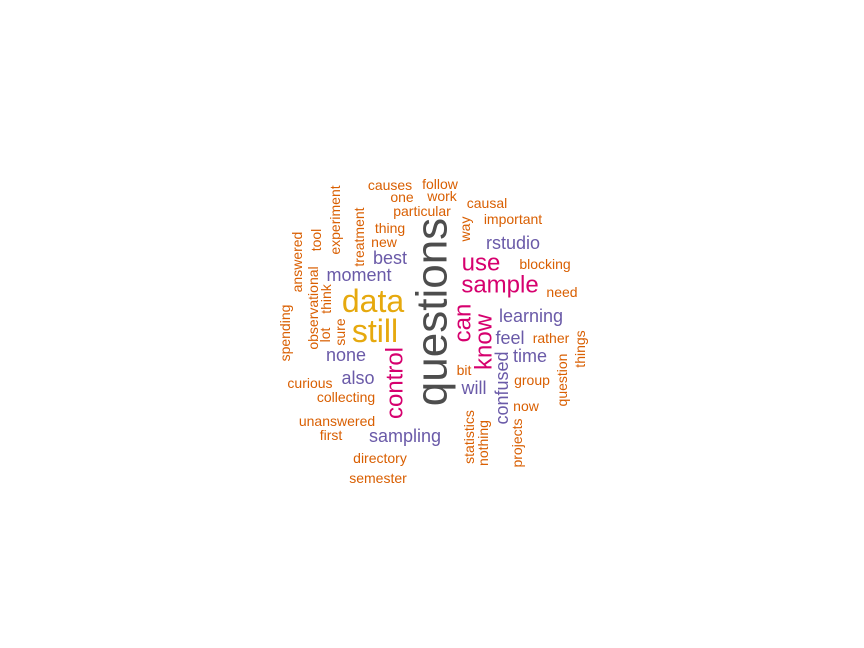 The width and height of the screenshot is (864, 648). What do you see at coordinates (346, 397) in the screenshot?
I see `word-collecting: collecting` at bounding box center [346, 397].